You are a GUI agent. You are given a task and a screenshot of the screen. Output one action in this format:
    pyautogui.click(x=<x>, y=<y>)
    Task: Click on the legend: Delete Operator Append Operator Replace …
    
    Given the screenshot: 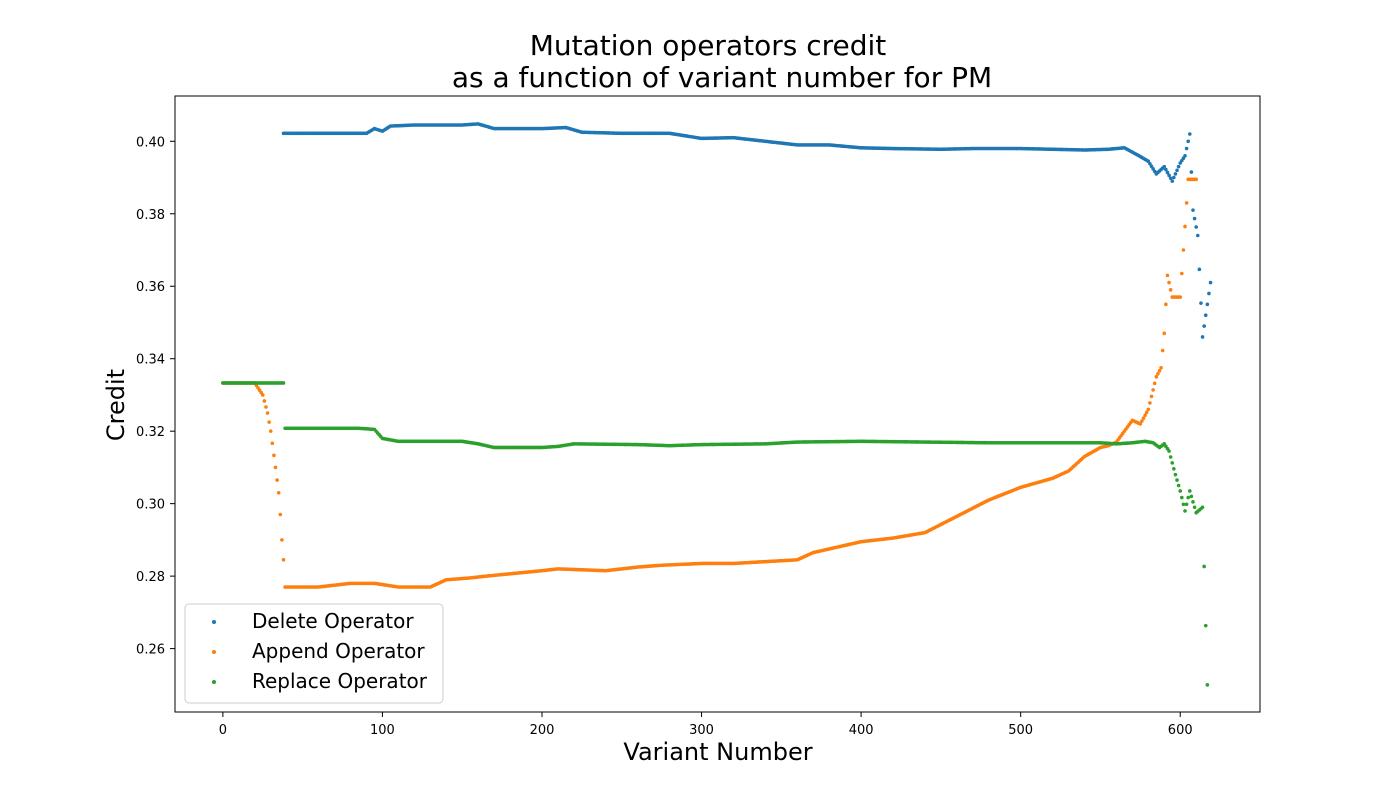 What is the action you would take?
    pyautogui.click(x=314, y=653)
    